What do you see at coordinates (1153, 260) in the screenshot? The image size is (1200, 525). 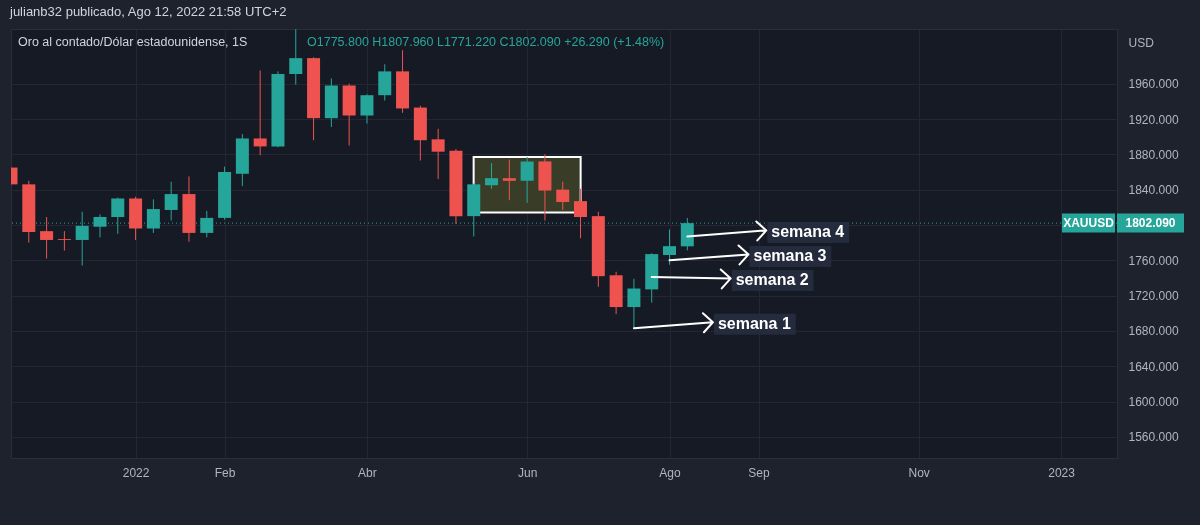 I see `y-tick-label: 1760.000` at bounding box center [1153, 260].